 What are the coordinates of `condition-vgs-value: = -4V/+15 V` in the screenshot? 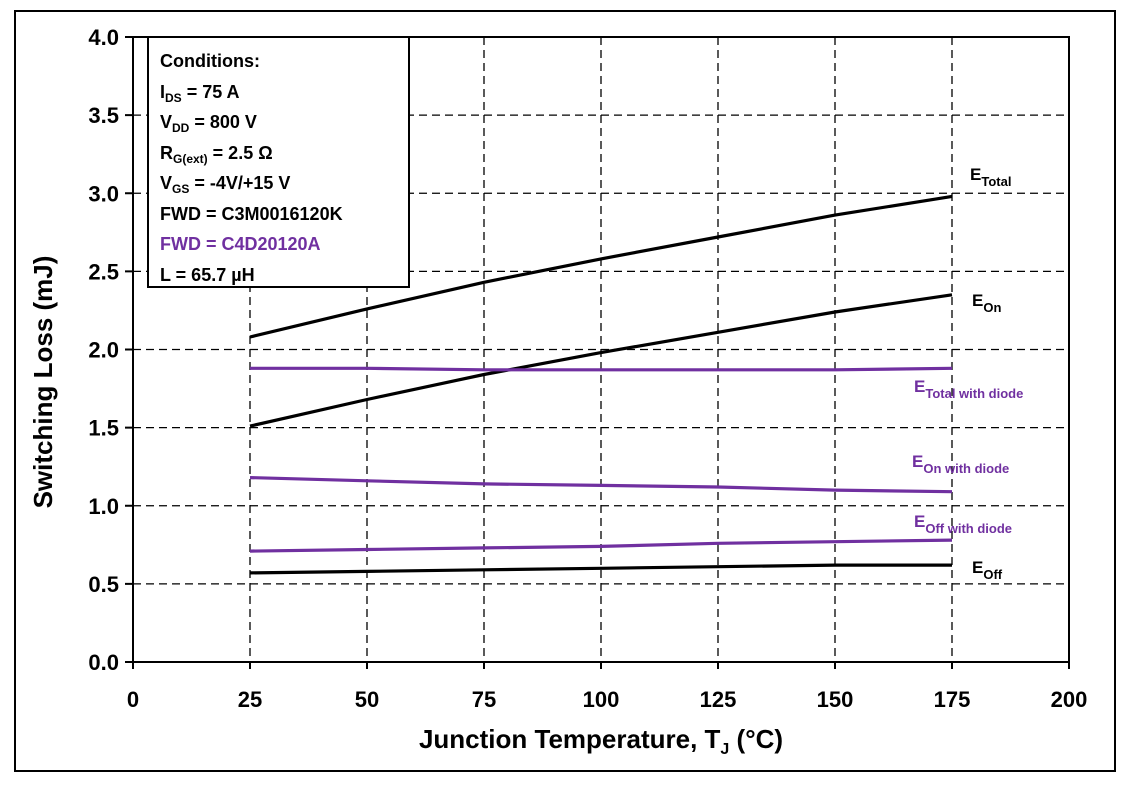 It's located at (240, 183).